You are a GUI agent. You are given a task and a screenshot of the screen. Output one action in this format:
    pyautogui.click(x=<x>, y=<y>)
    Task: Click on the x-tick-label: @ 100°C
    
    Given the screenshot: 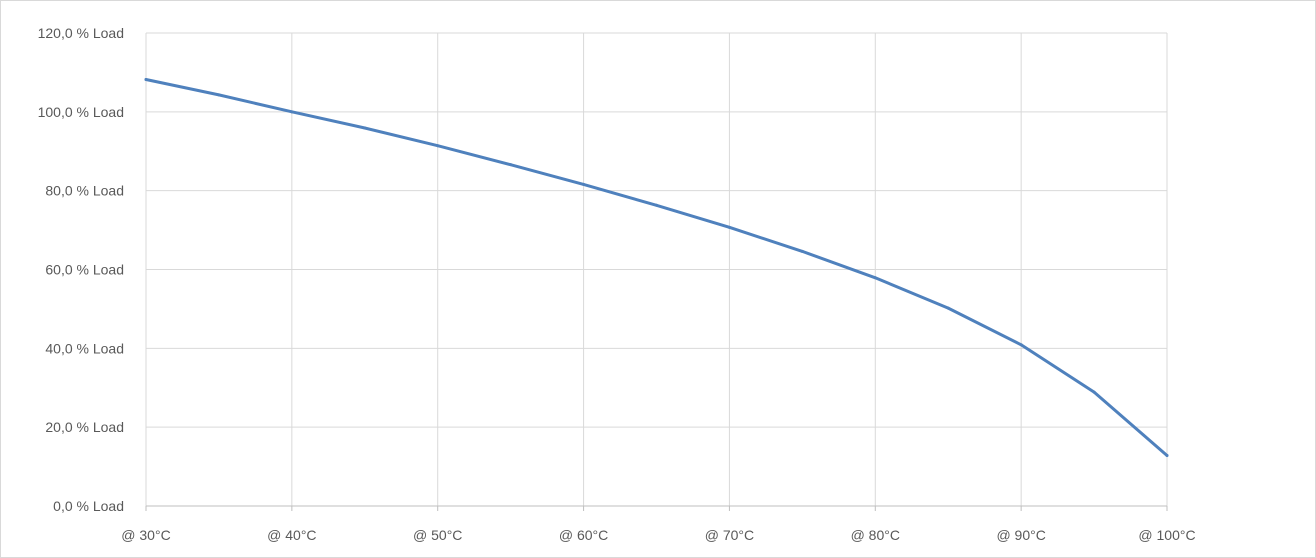 What is the action you would take?
    pyautogui.click(x=1166, y=535)
    